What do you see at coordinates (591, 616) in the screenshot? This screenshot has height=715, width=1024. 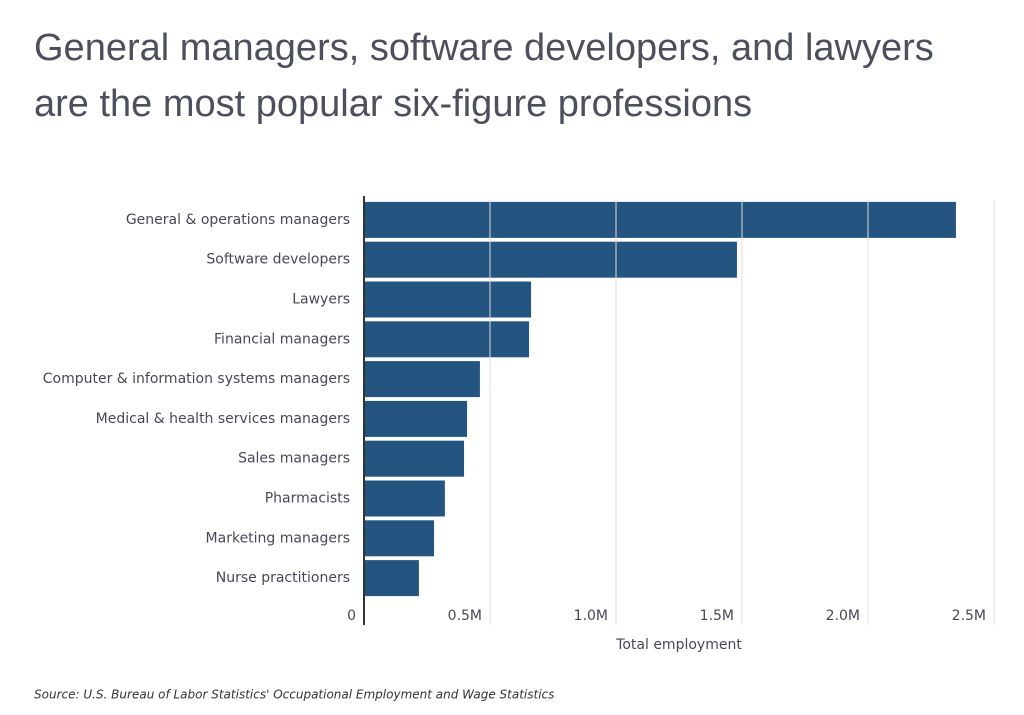 I see `x-tick-label: 1.0M` at bounding box center [591, 616].